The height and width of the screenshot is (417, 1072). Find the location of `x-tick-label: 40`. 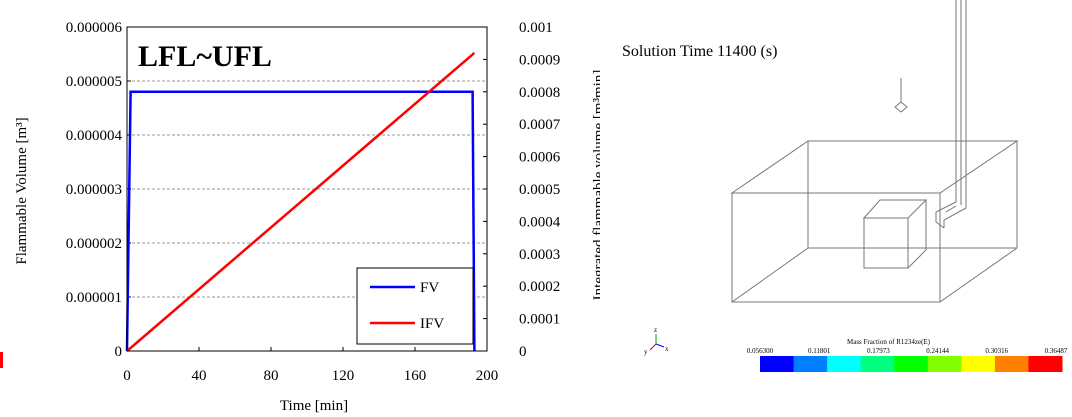

x-tick-label: 40 is located at coordinates (199, 376).